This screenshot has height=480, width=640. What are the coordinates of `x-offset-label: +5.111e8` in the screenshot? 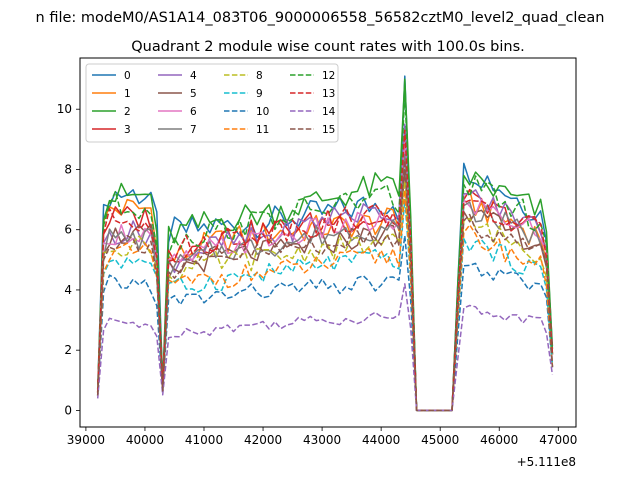 It's located at (546, 462).